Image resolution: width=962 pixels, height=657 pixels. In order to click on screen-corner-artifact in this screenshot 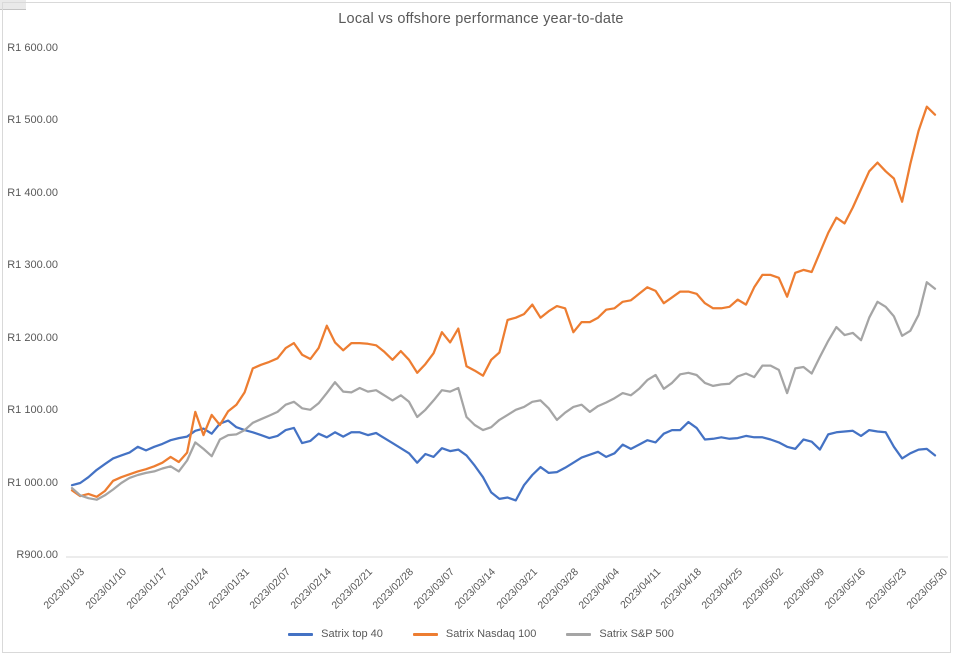, I will do `click(13, 5)`.